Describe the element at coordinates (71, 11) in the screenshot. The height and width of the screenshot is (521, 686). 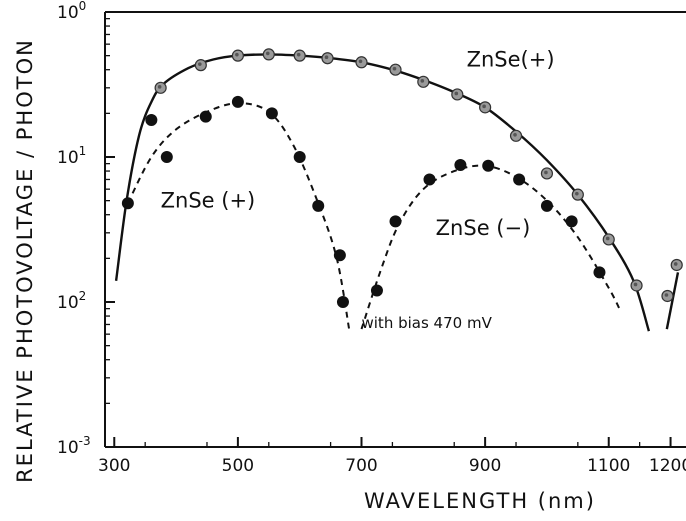
I see `y-tick-label: 10⁰` at that location.